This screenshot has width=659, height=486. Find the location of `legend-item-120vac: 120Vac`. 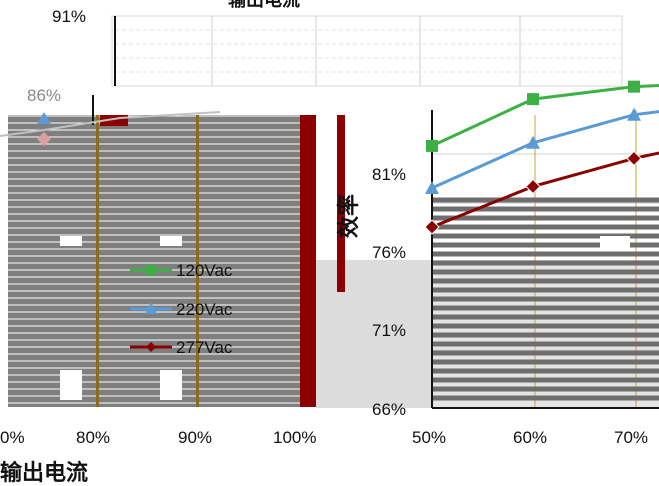

legend-item-120vac: 120Vac is located at coordinates (181, 270).